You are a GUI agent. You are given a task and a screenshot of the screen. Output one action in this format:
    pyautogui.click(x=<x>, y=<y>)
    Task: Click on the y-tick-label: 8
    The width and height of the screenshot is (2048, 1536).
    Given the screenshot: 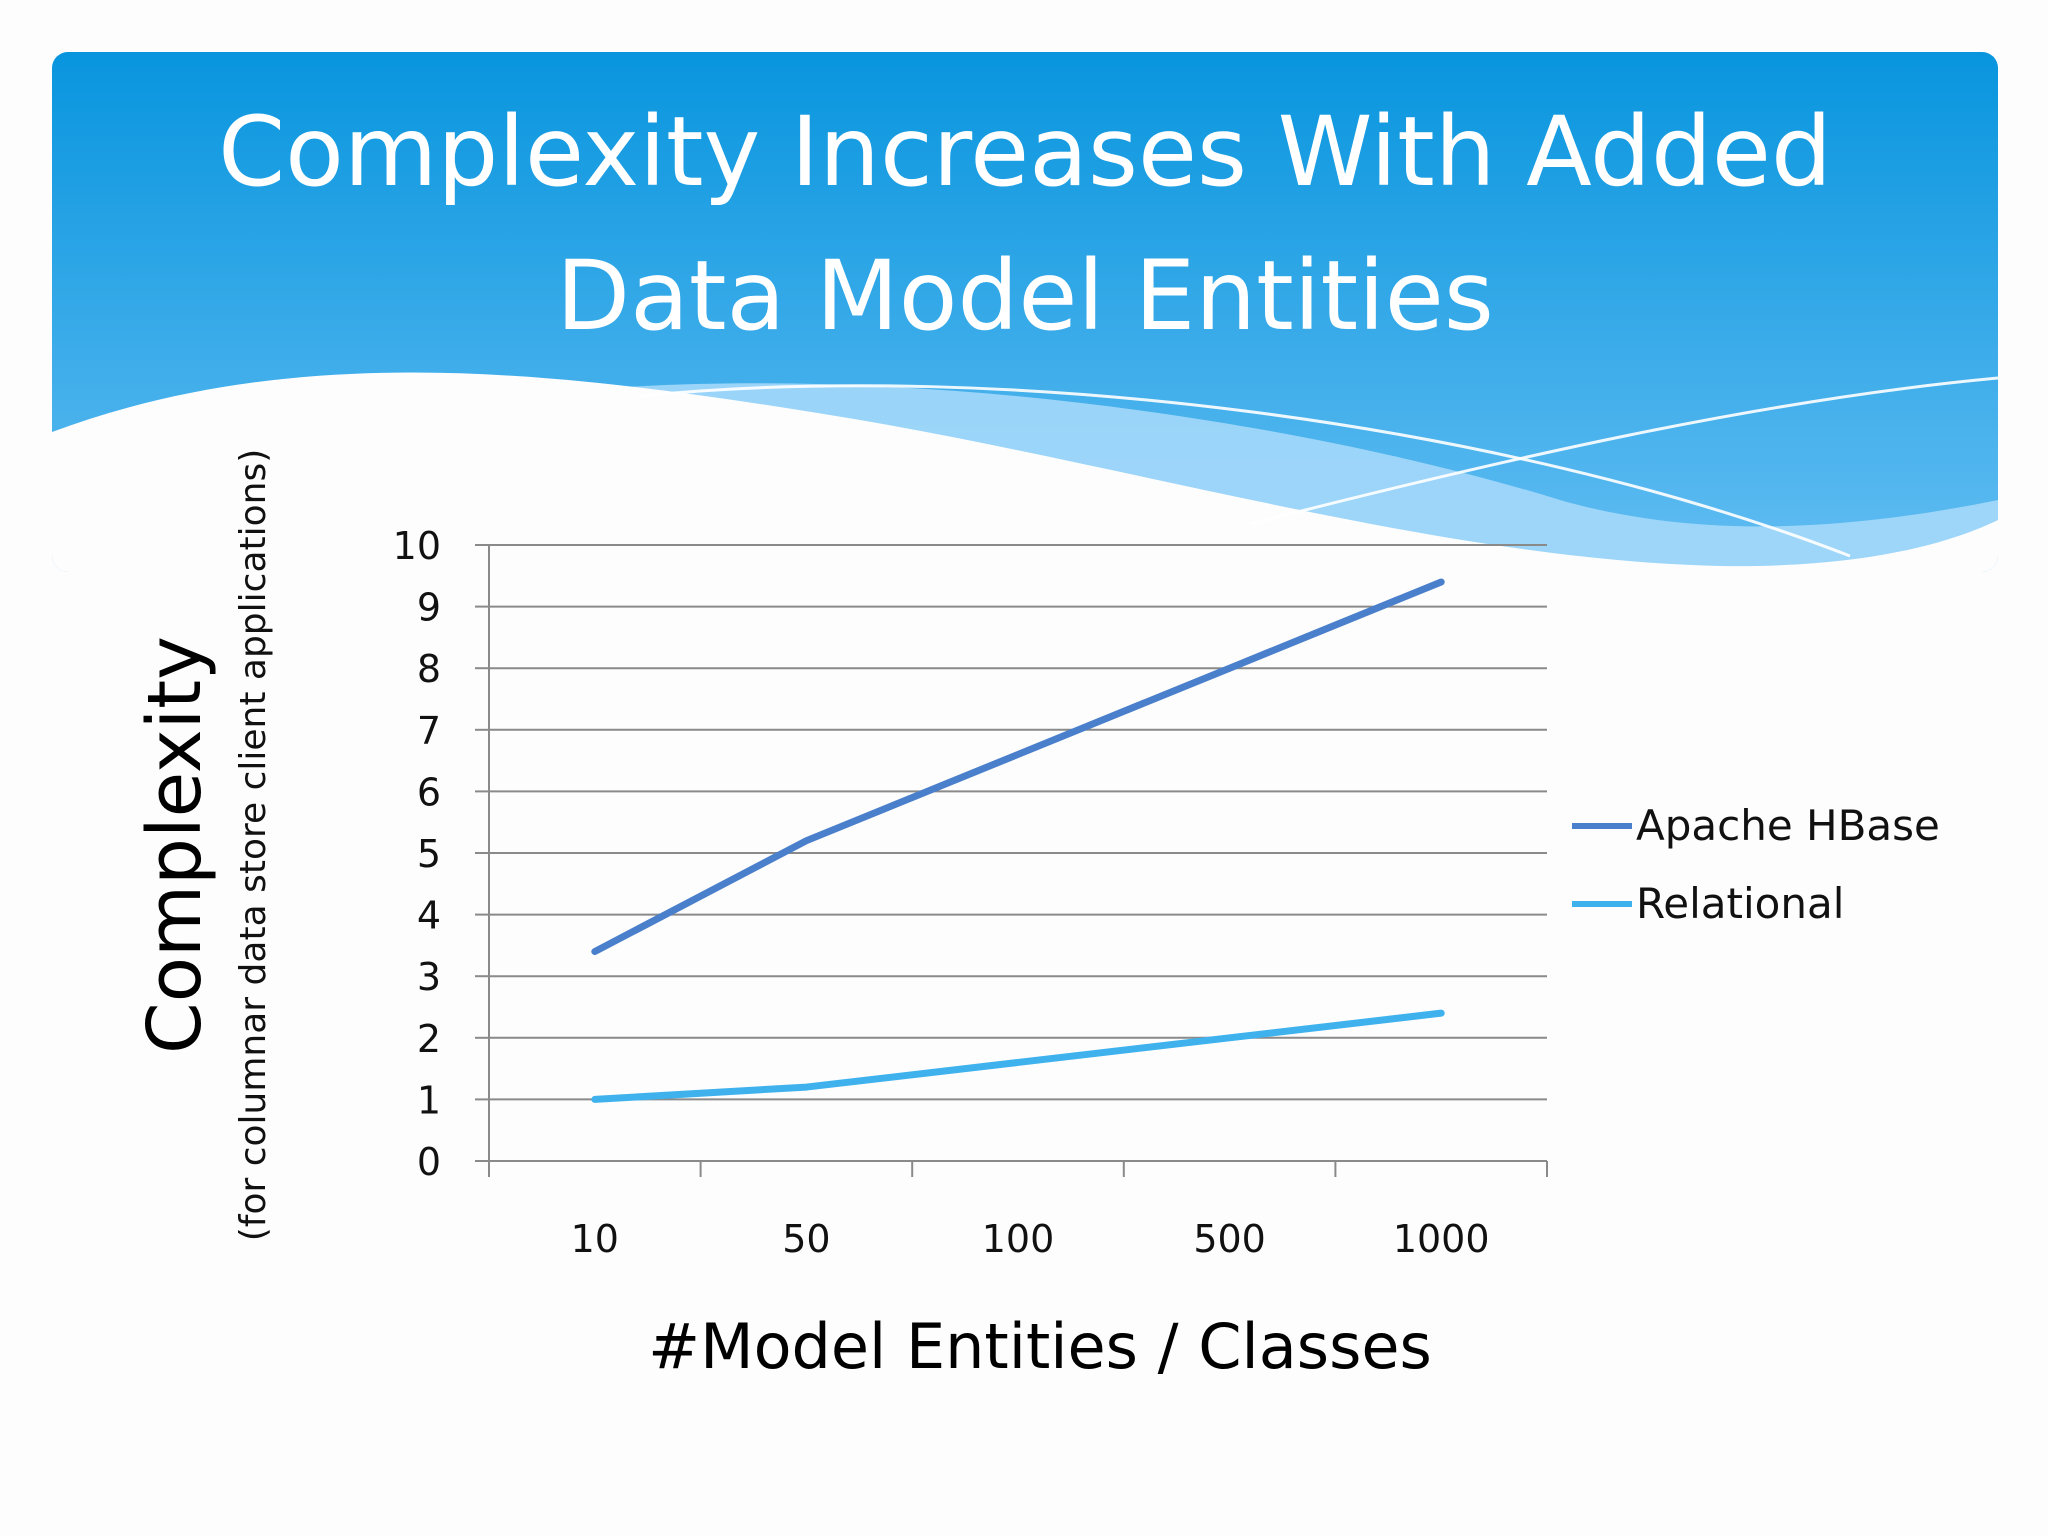 What is the action you would take?
    pyautogui.click(x=429, y=669)
    